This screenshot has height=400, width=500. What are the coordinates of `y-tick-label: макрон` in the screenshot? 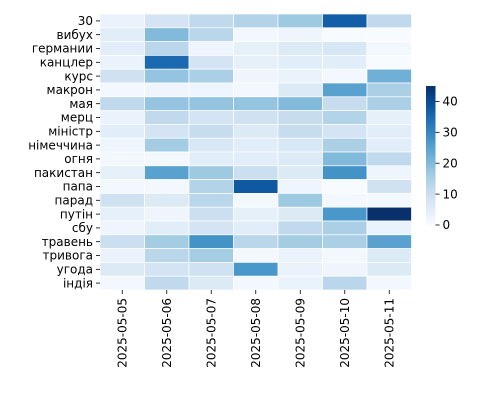 It's located at (70, 90).